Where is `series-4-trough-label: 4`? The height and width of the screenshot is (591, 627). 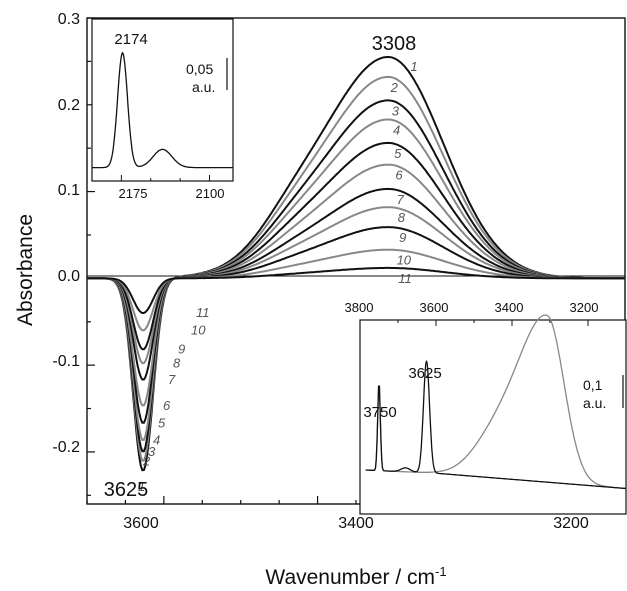
series-4-trough-label: 4 is located at coordinates (156, 440).